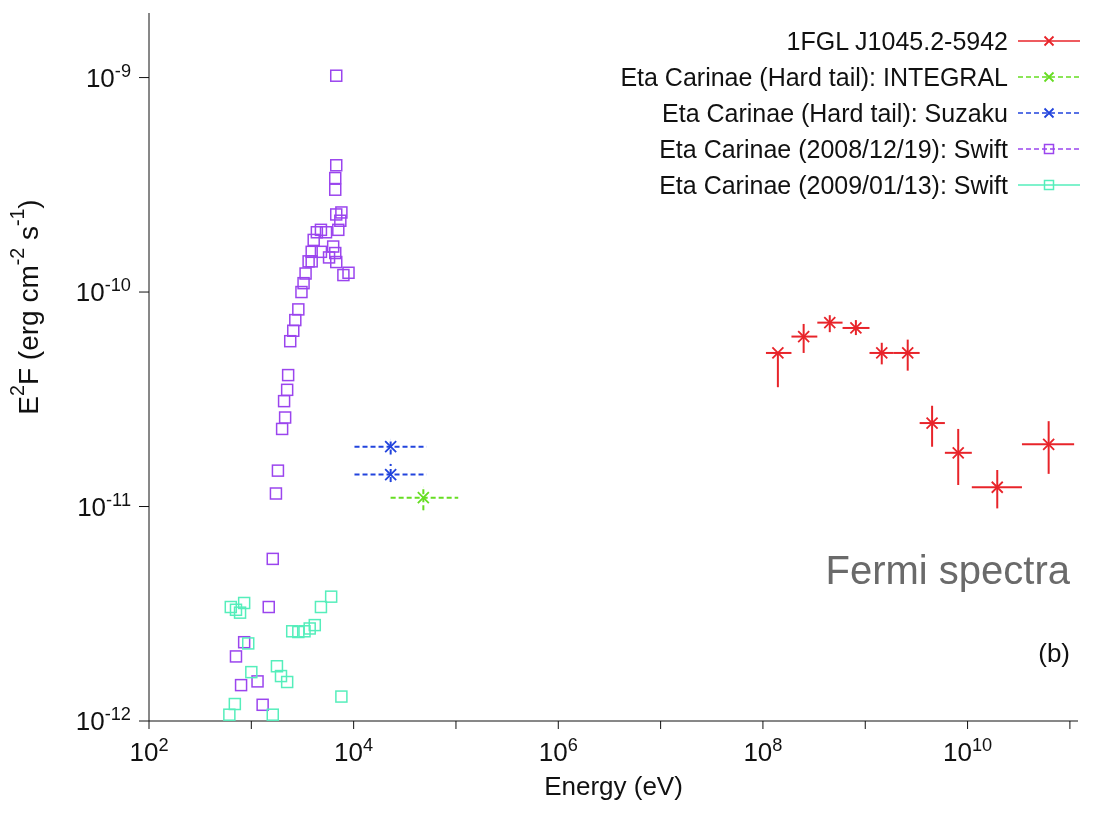 The image size is (1097, 818). Describe the element at coordinates (104, 505) in the screenshot. I see `y-tick-label: 10$^{-11}$` at that location.